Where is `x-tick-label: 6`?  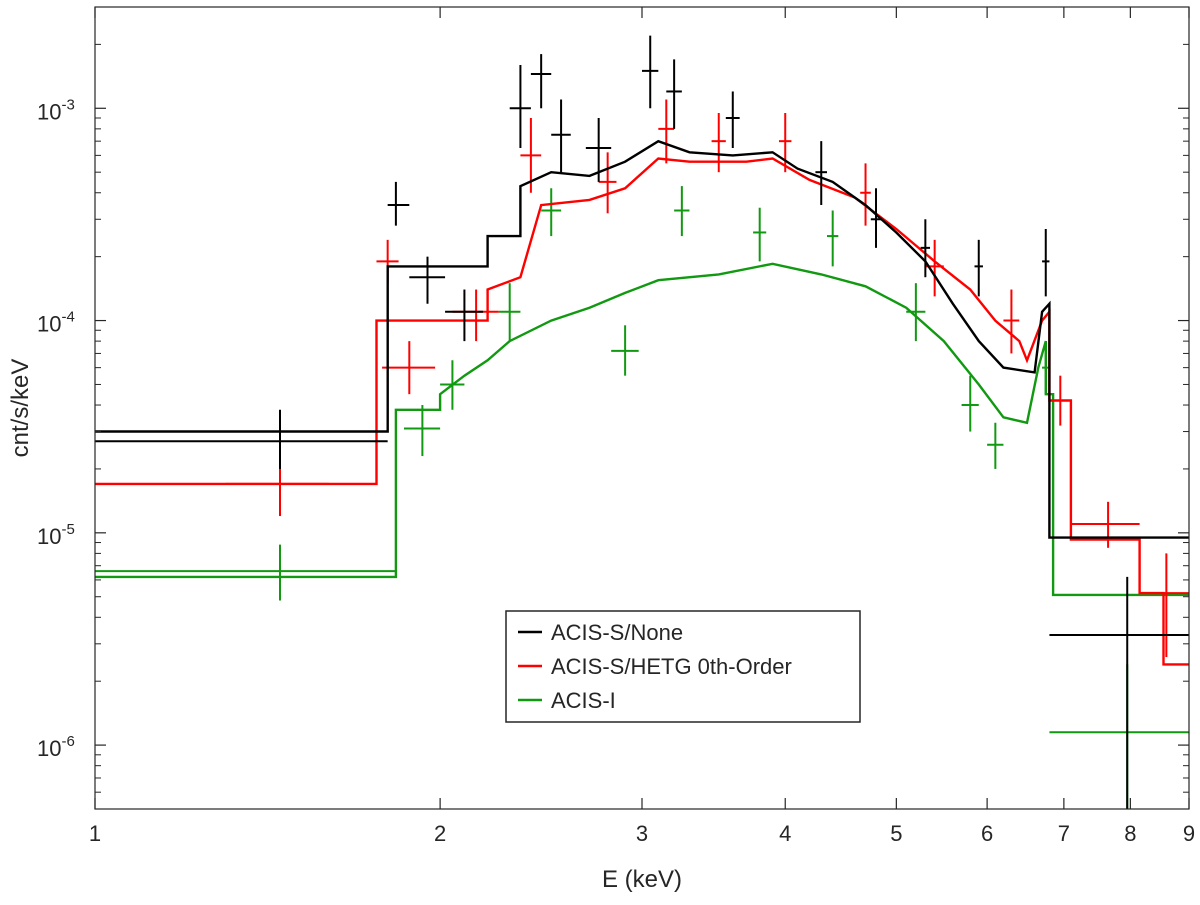
x-tick-label: 6 is located at coordinates (987, 833).